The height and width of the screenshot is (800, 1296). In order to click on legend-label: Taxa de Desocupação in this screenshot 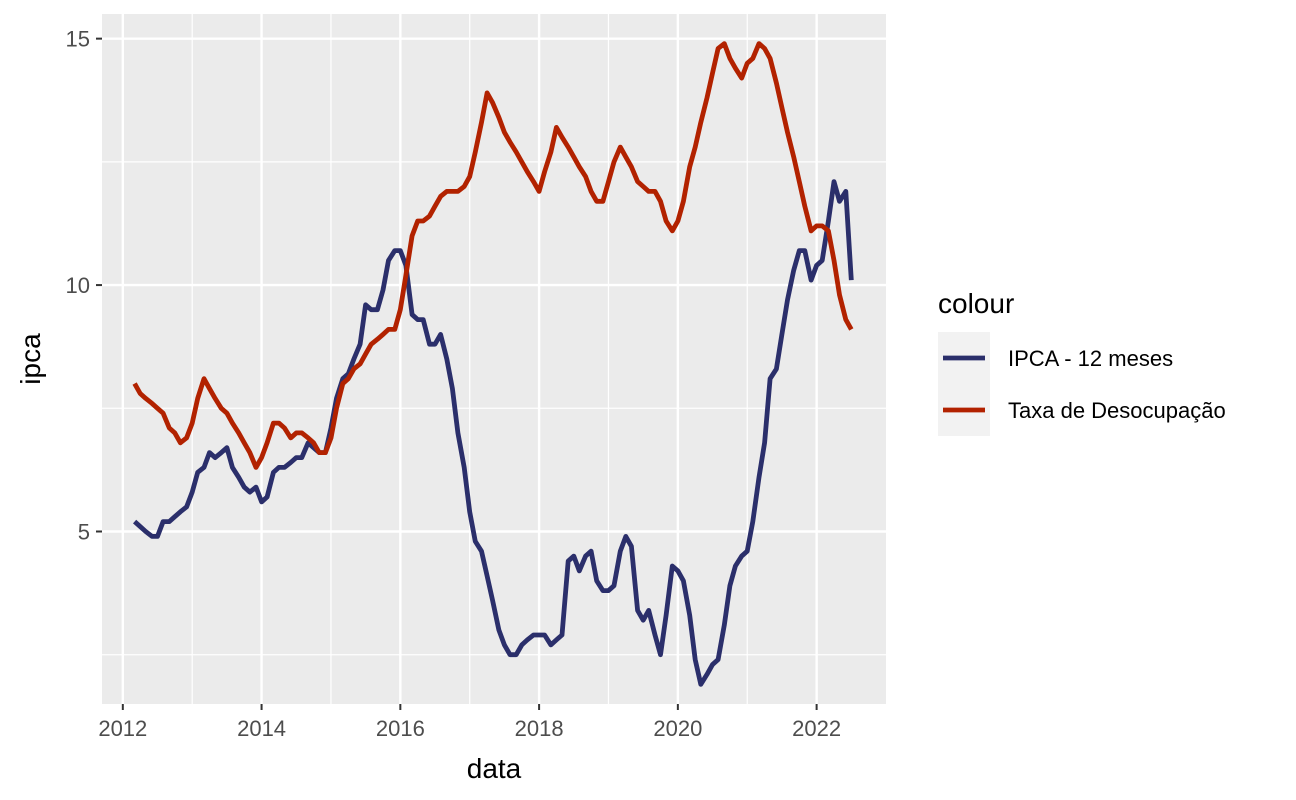, I will do `click(1117, 410)`.